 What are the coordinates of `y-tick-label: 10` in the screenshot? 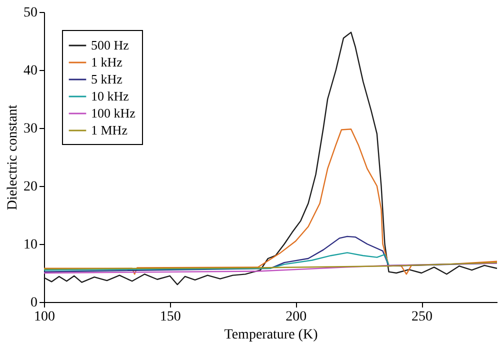 It's located at (31, 245).